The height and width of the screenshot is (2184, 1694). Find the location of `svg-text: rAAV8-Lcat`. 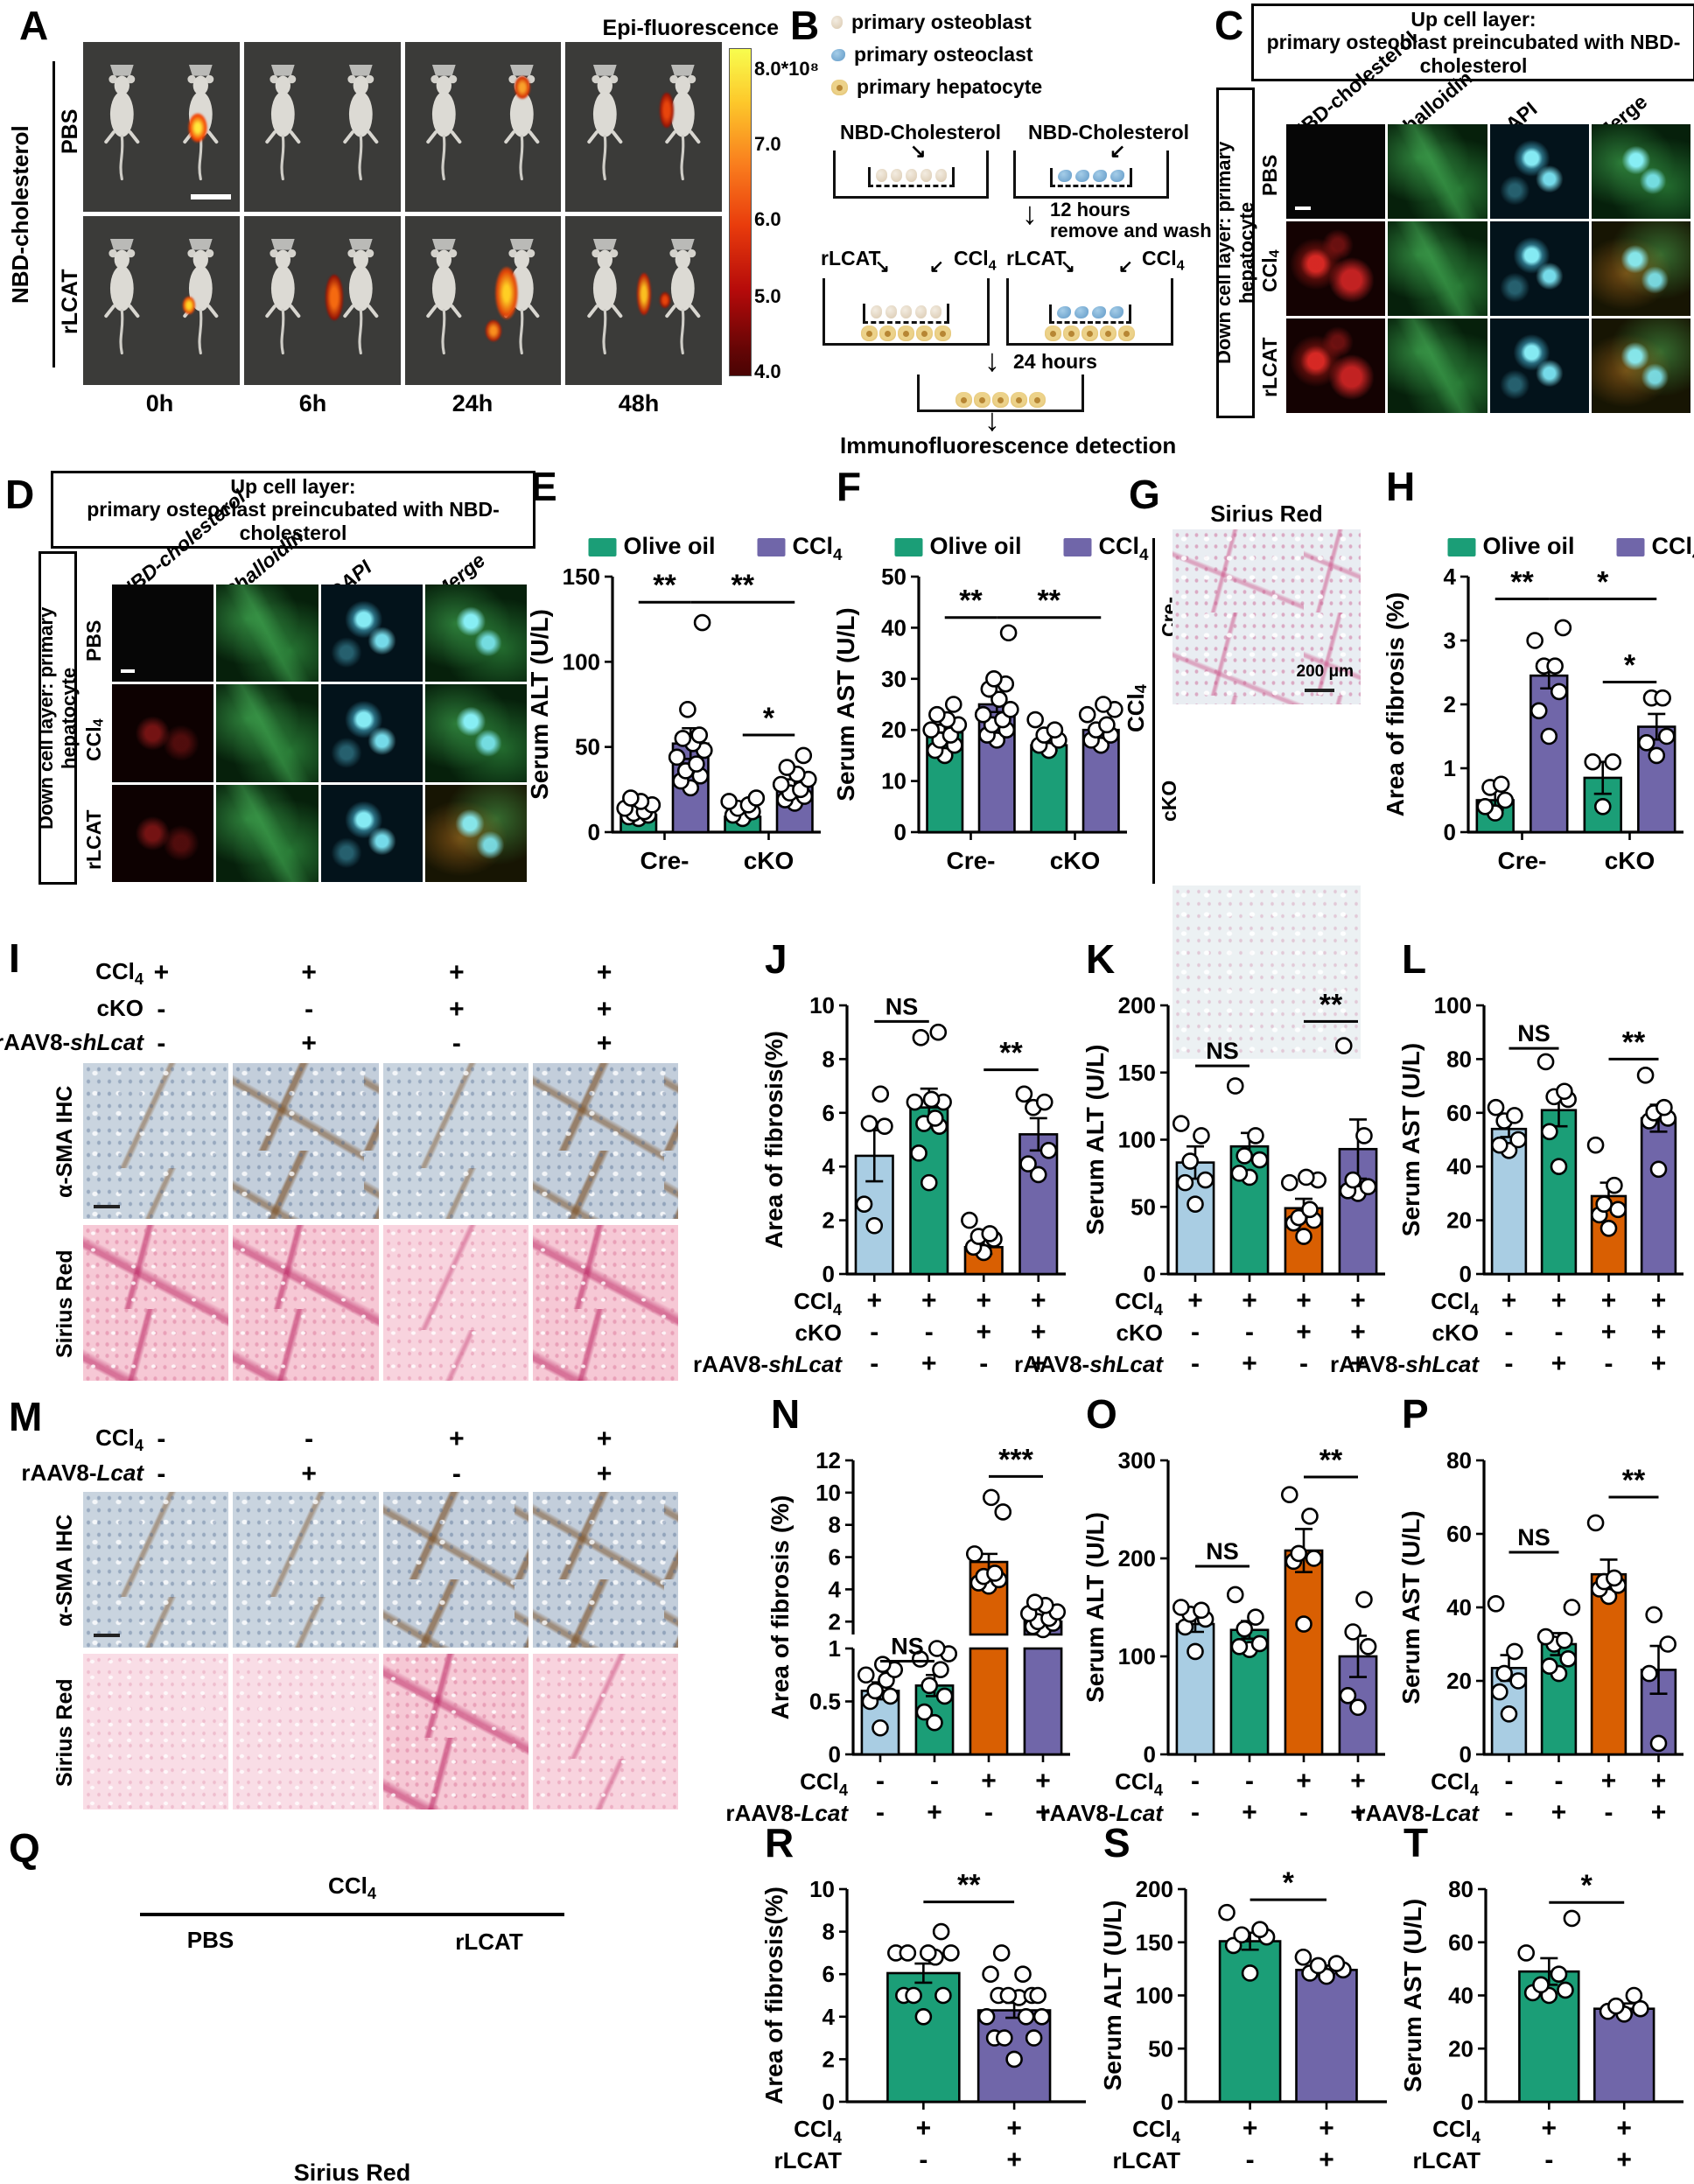

svg-text: rAAV8-Lcat is located at coordinates (787, 1813).